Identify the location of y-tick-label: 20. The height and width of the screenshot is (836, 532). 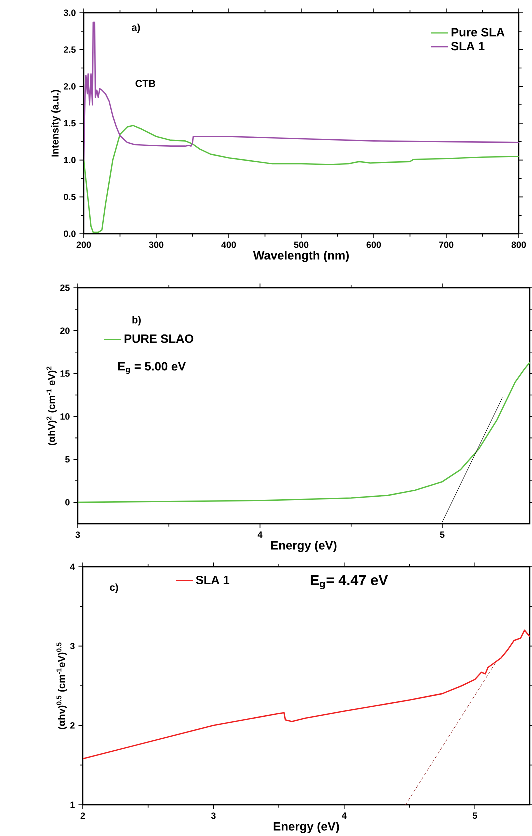
(65, 331).